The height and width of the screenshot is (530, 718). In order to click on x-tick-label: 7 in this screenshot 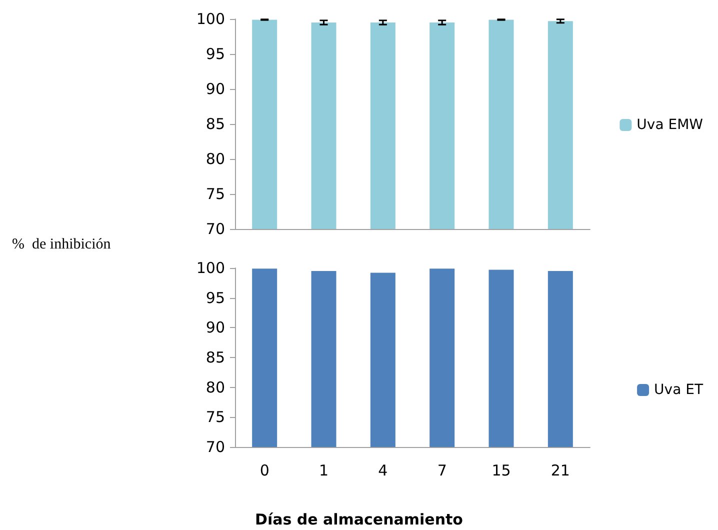, I will do `click(442, 471)`.